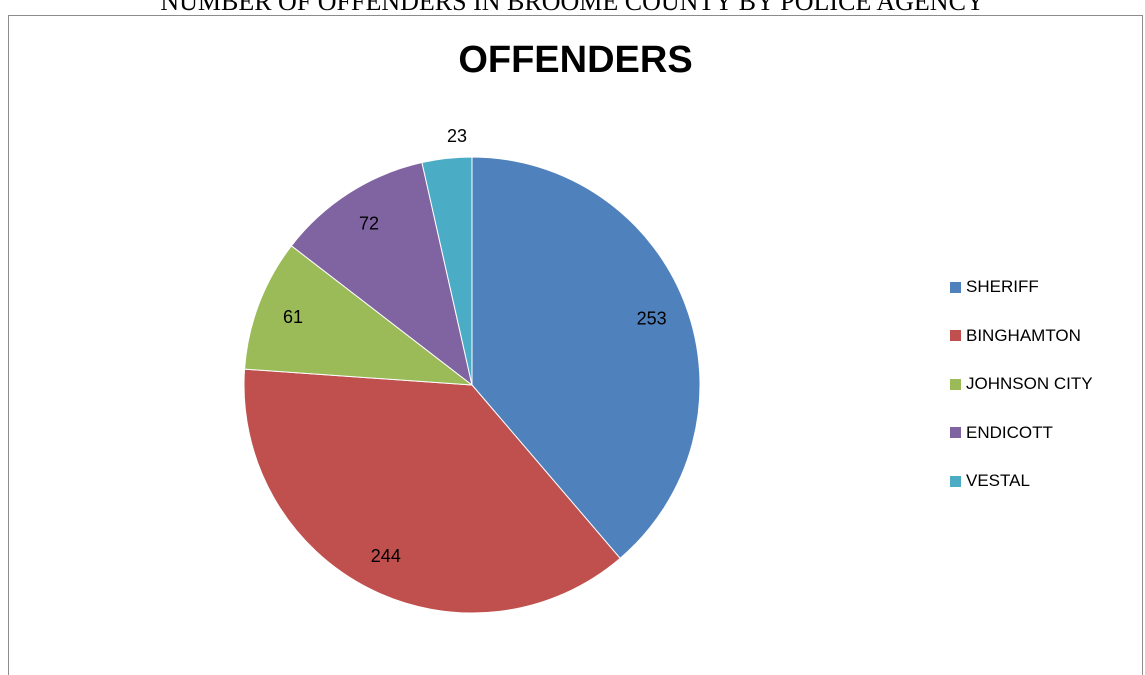  Describe the element at coordinates (955, 432) in the screenshot. I see `legend-swatch-endicott` at that location.